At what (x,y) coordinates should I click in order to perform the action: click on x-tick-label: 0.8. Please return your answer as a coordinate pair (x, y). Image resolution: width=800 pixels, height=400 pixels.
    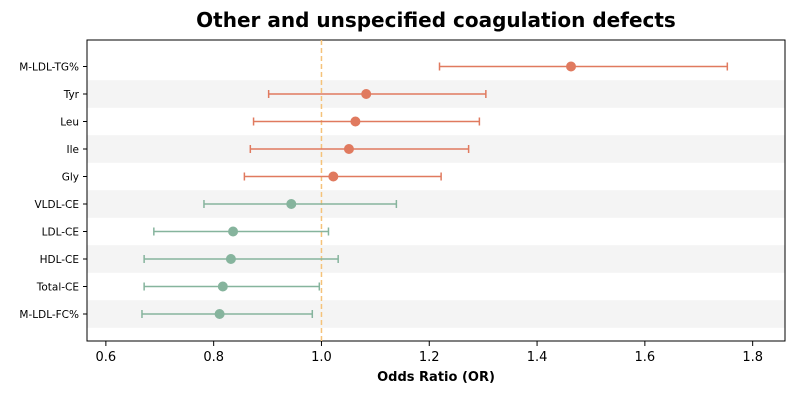
    Looking at the image, I should click on (213, 357).